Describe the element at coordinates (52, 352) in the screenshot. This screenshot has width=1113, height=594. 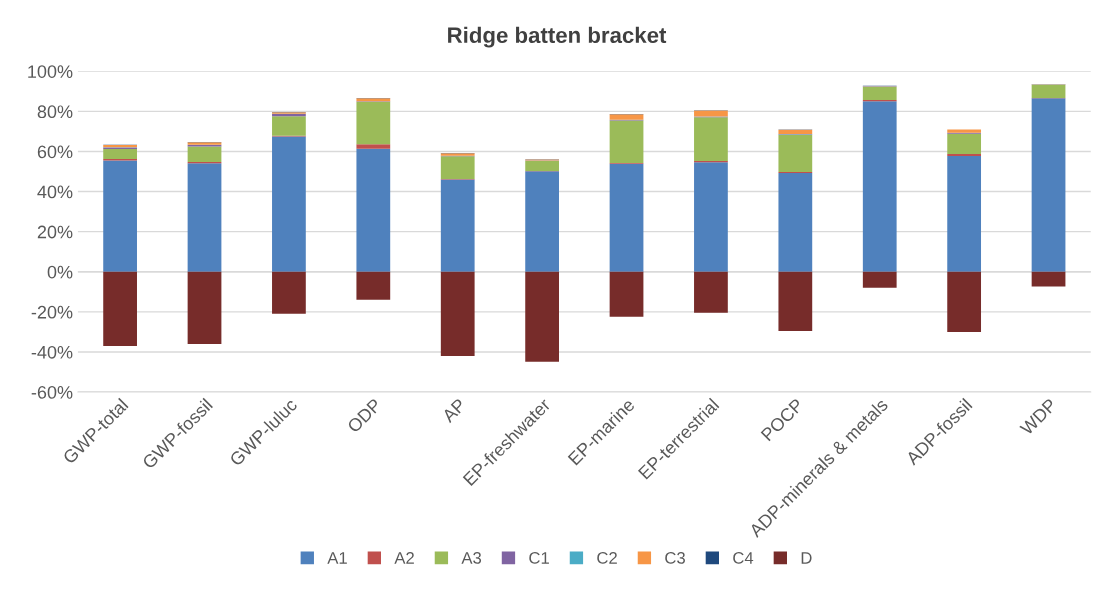
I see `y-tick-label: -40%` at that location.